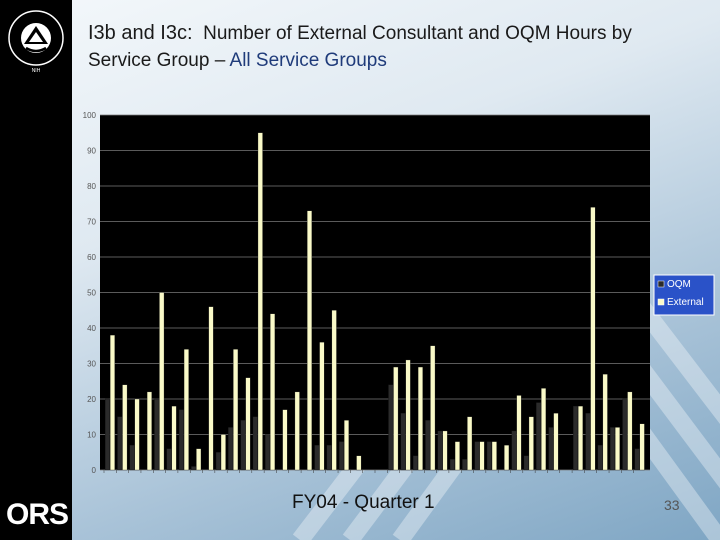 The width and height of the screenshot is (720, 540). Describe the element at coordinates (679, 284) in the screenshot. I see `legend-label-oqm: OQM` at that location.